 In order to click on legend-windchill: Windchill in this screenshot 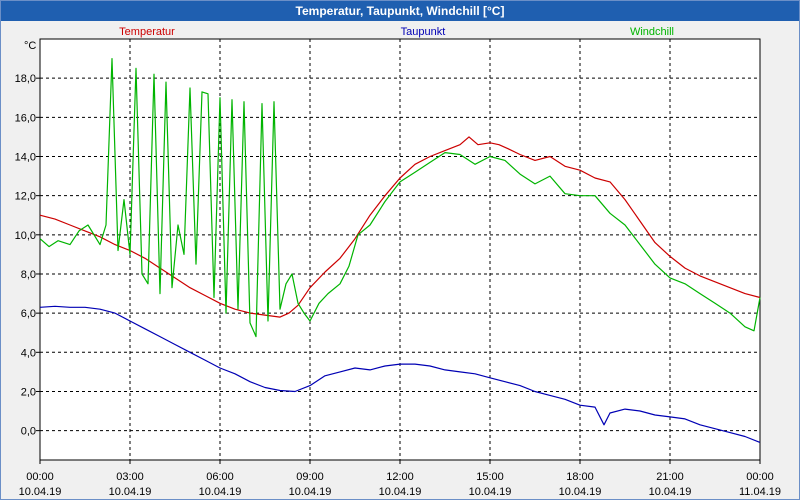, I will do `click(652, 32)`.